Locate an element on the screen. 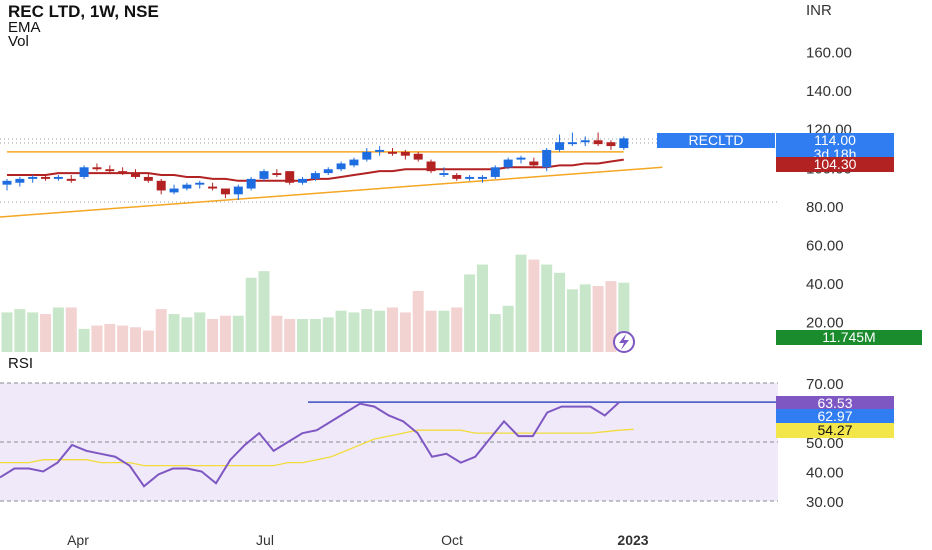 Image resolution: width=932 pixels, height=550 pixels. time-axis: Apr Jul Oct 2023 is located at coordinates (358, 540).